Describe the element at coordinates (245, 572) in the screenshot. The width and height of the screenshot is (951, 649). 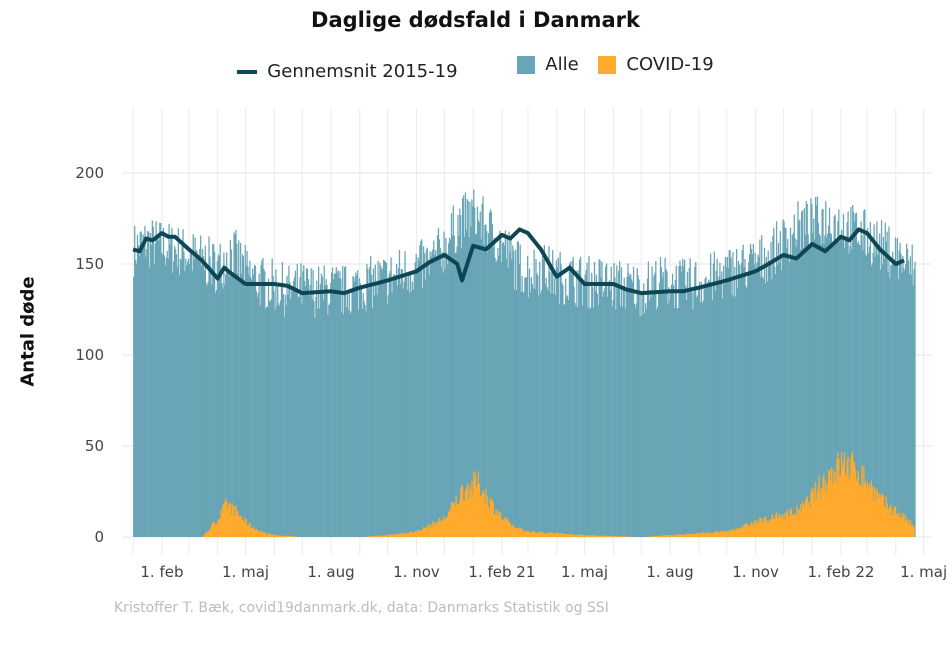
I see `x-tick-label: 1. maj` at that location.